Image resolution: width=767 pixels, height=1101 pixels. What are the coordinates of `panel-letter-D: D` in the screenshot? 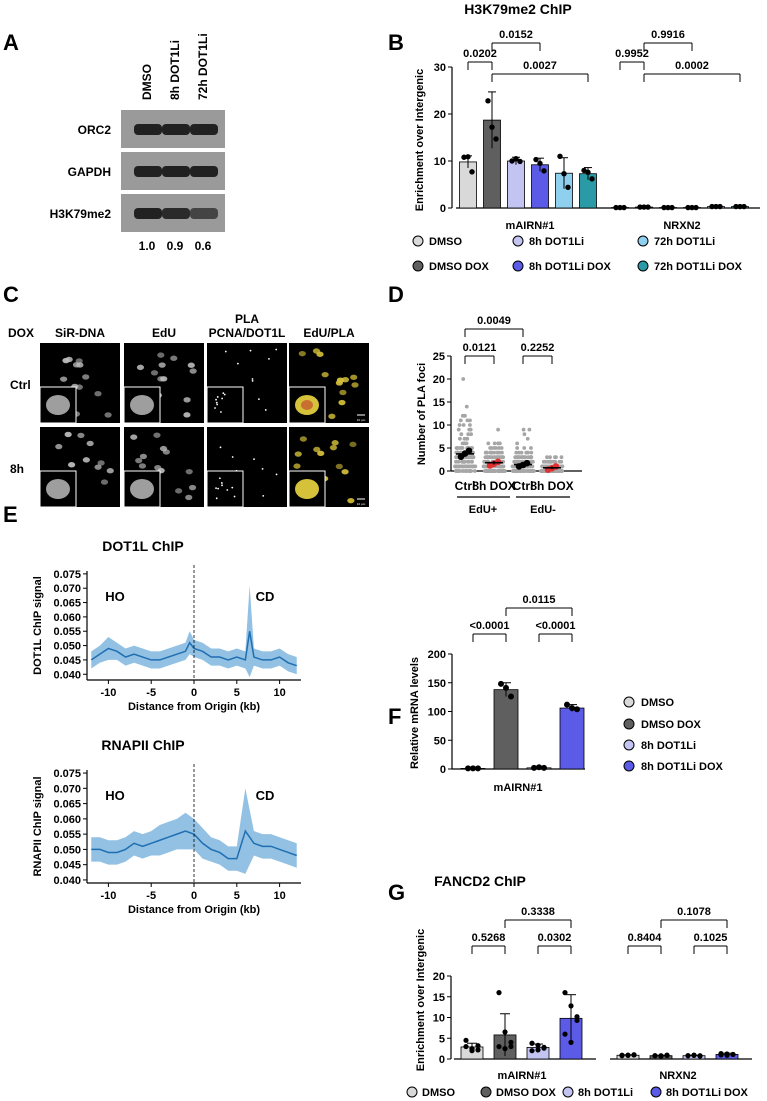 It's located at (396, 294).